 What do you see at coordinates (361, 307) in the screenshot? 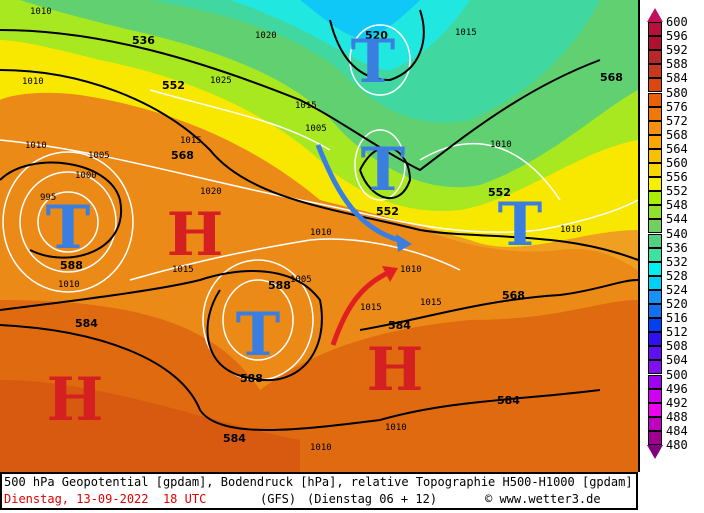
I see `warm-air-arrow` at bounding box center [361, 307].